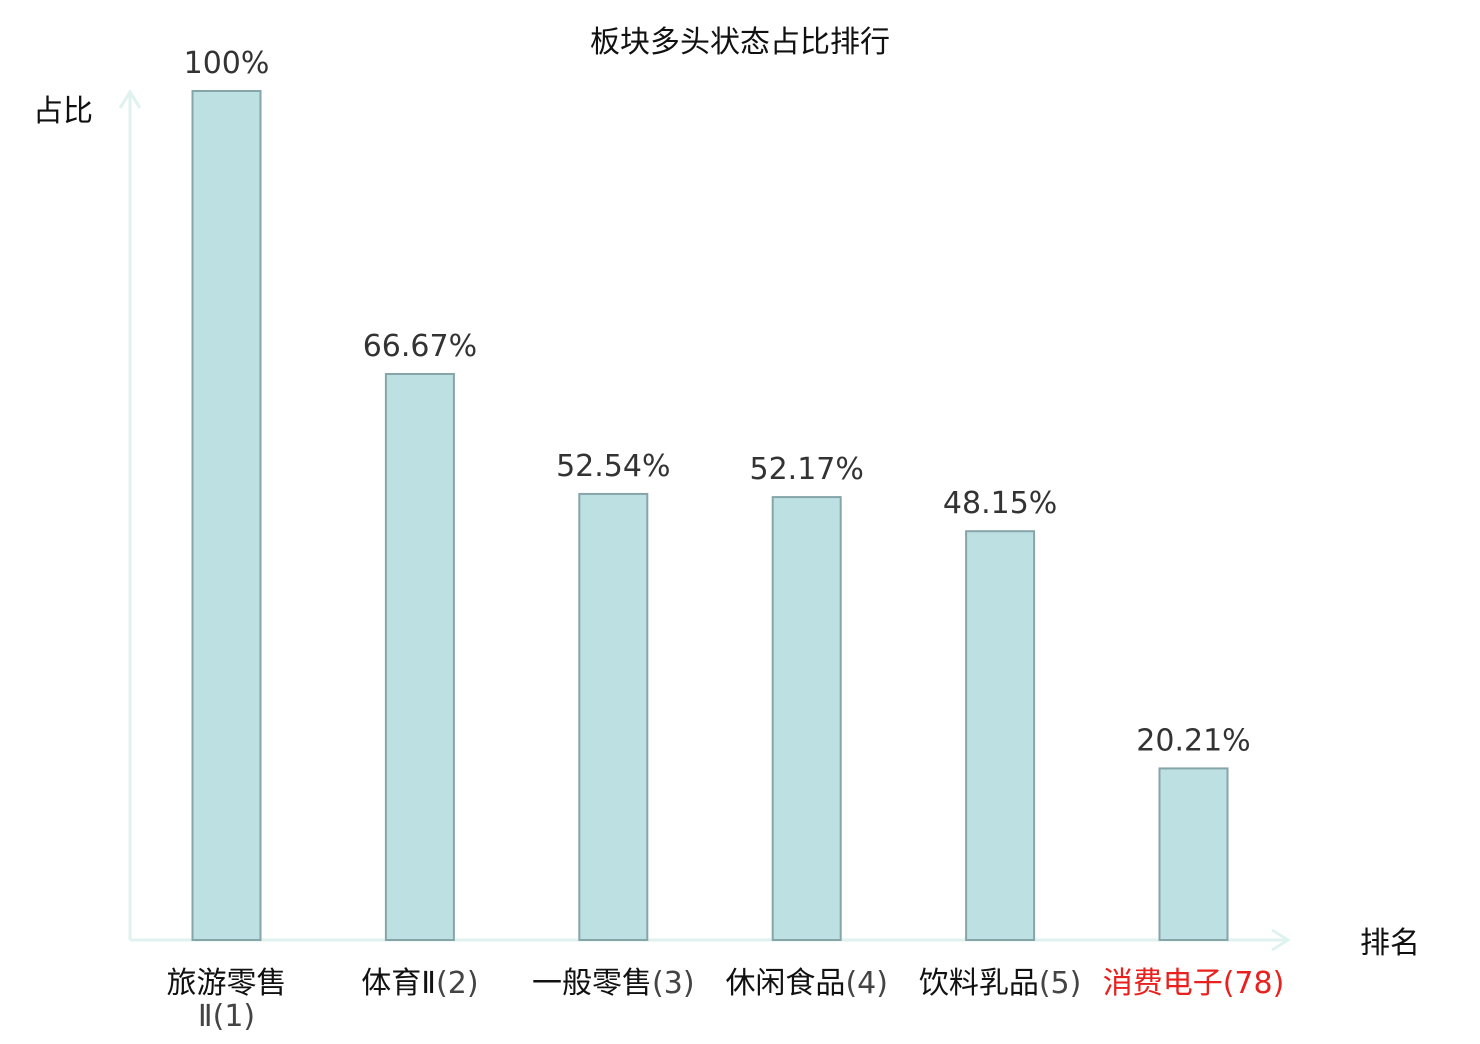  I want to click on x-tick-label: 消费电子(78), so click(1194, 983).